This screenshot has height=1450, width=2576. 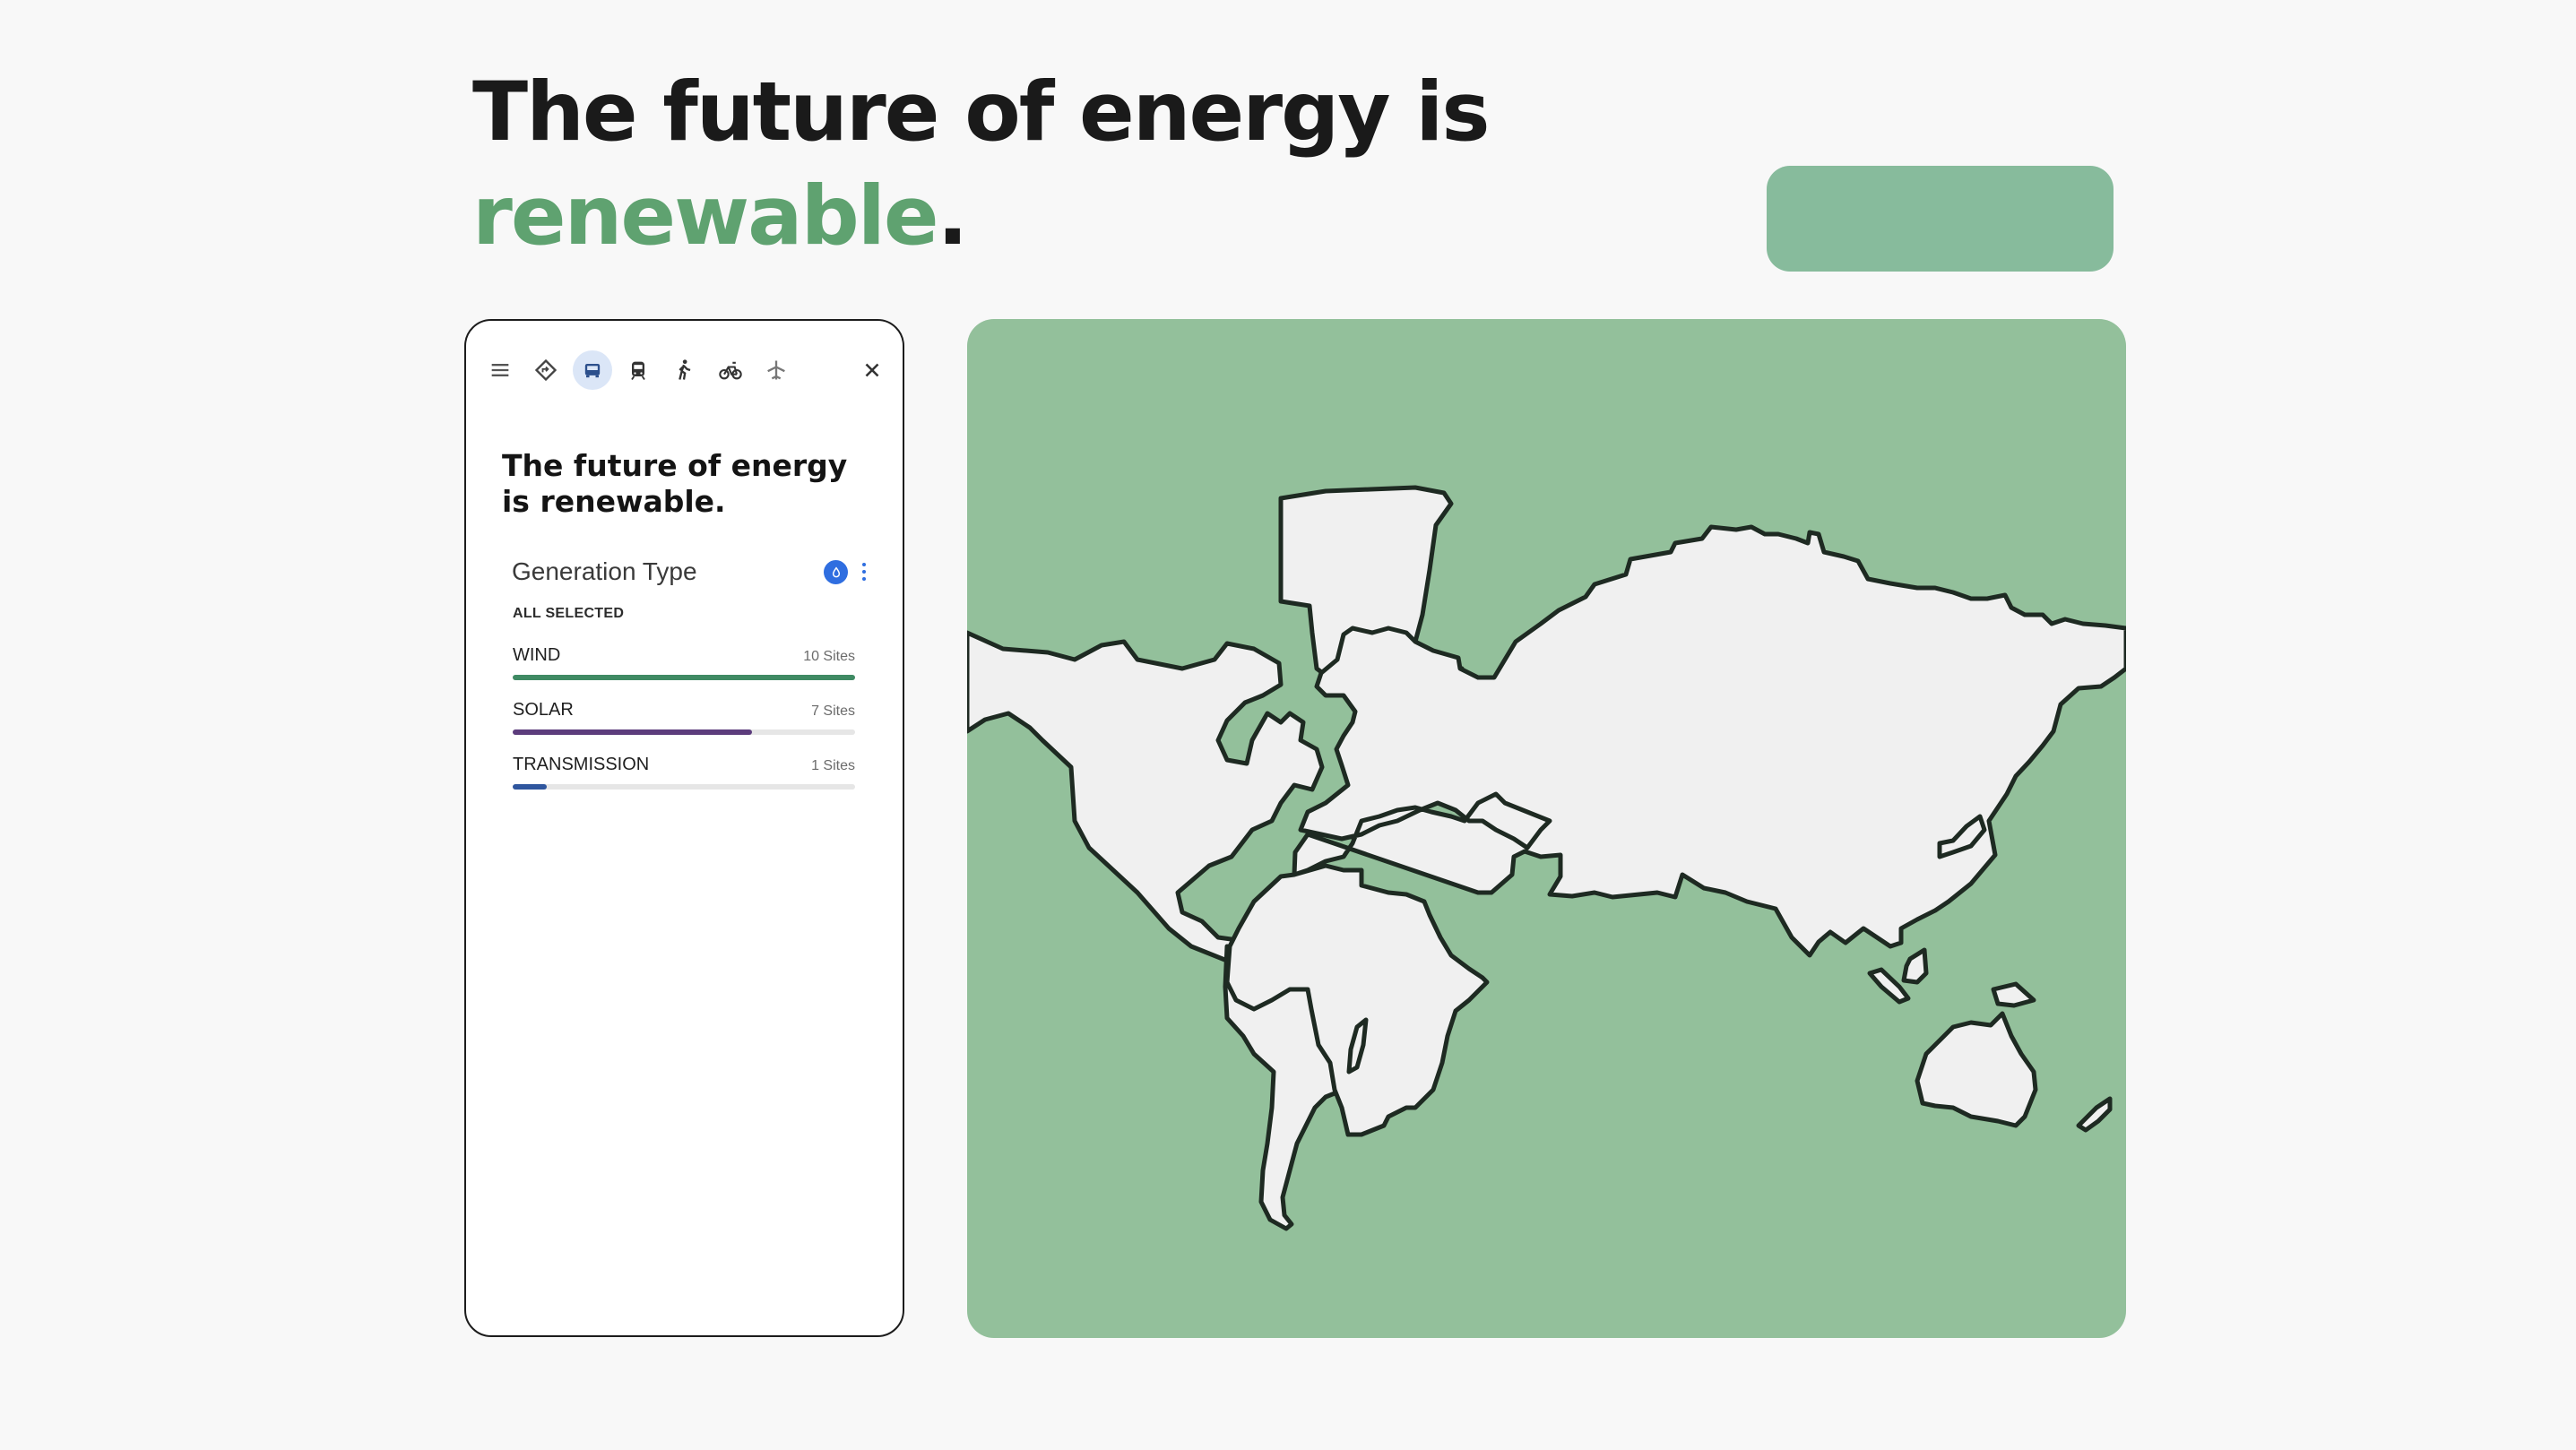 I want to click on australia-shape, so click(x=1976, y=1069).